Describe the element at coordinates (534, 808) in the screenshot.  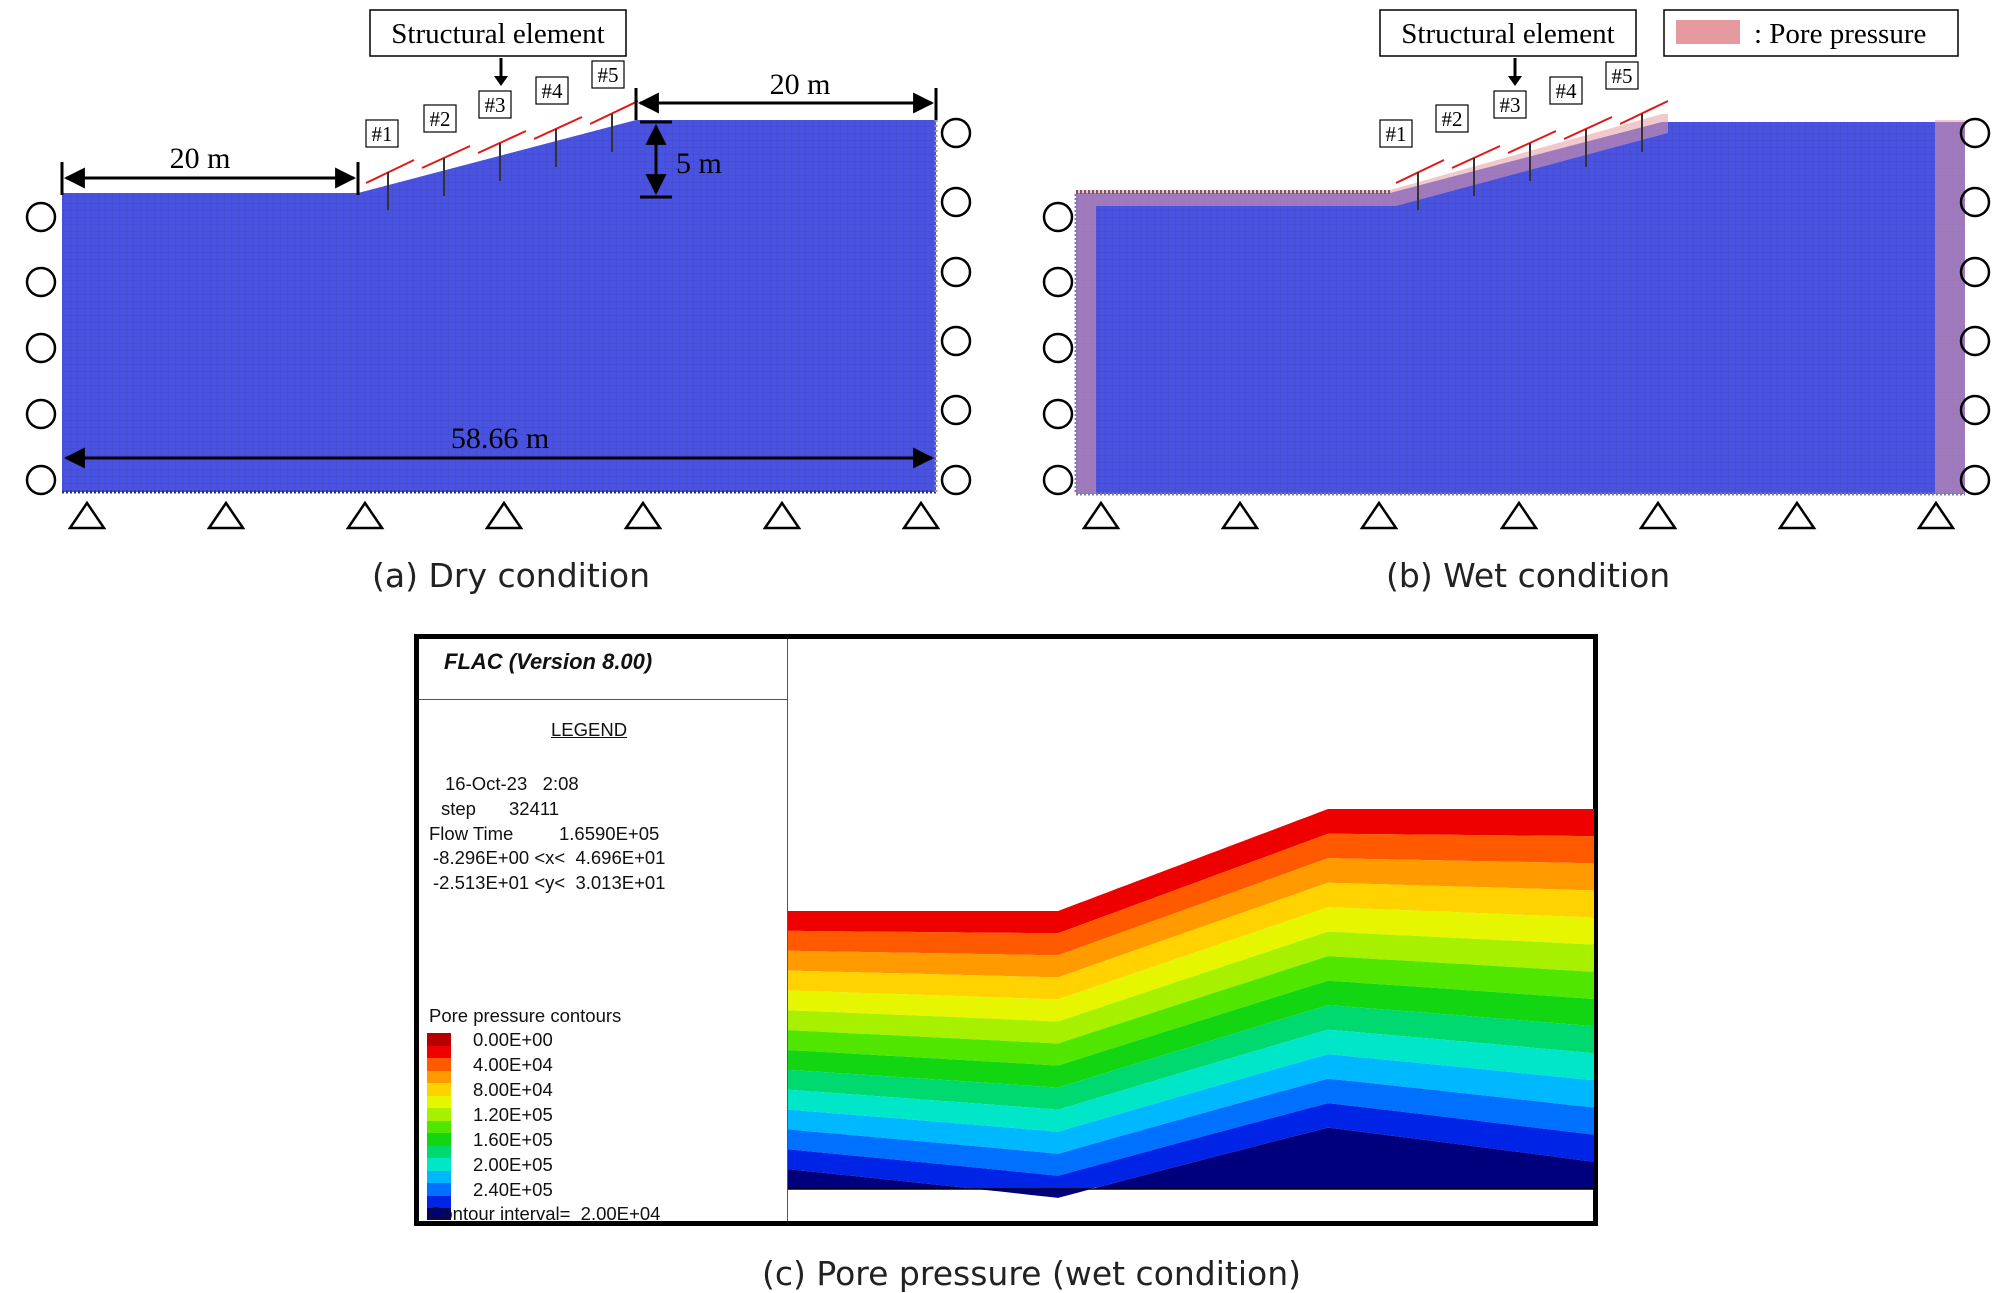
I see `step-value: 32411` at that location.